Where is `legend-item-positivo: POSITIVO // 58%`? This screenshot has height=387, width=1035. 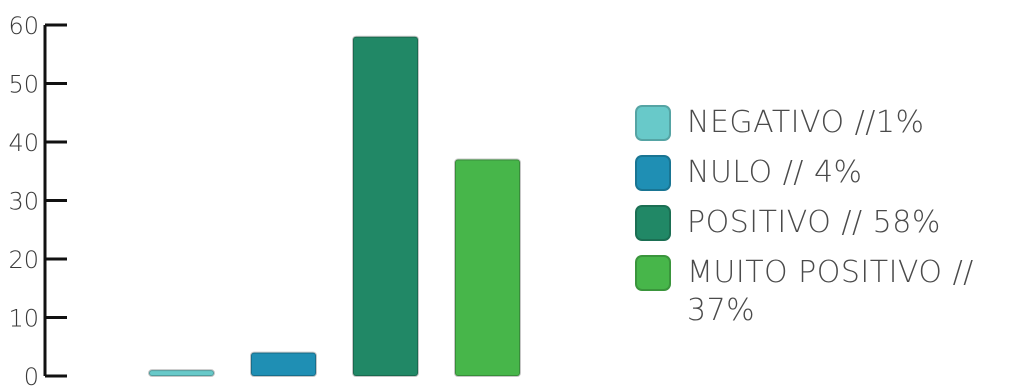 legend-item-positivo: POSITIVO // 58% is located at coordinates (835, 223).